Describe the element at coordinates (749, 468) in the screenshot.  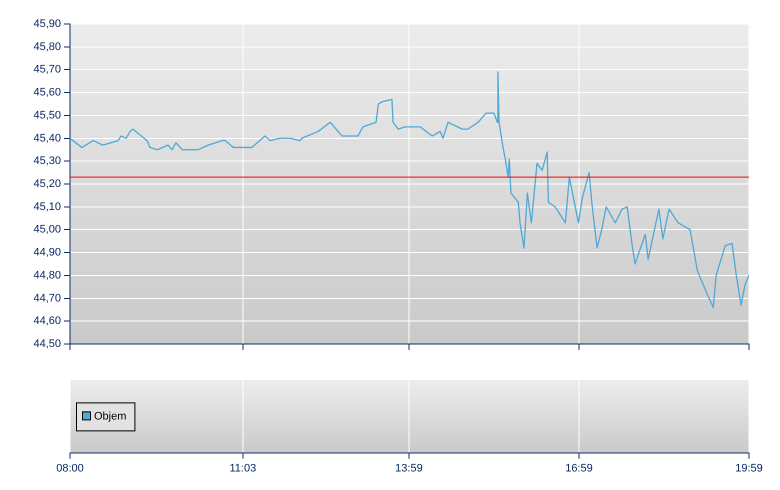
I see `text: 19:59` at that location.